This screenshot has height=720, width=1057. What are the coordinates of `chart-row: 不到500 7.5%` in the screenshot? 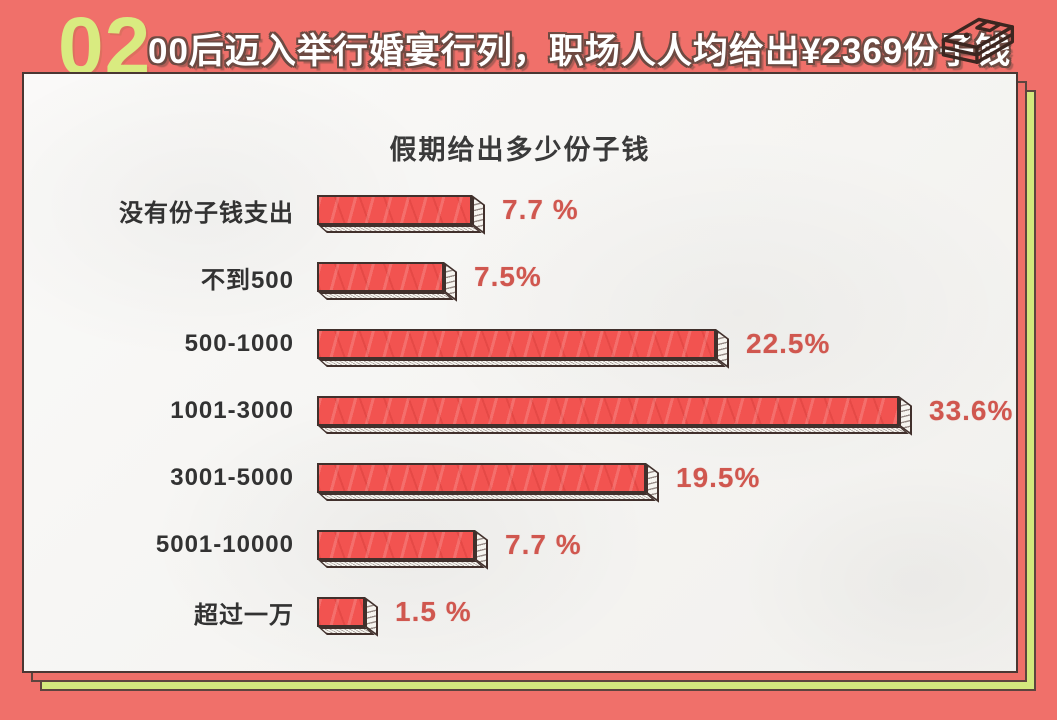 It's located at (520, 279).